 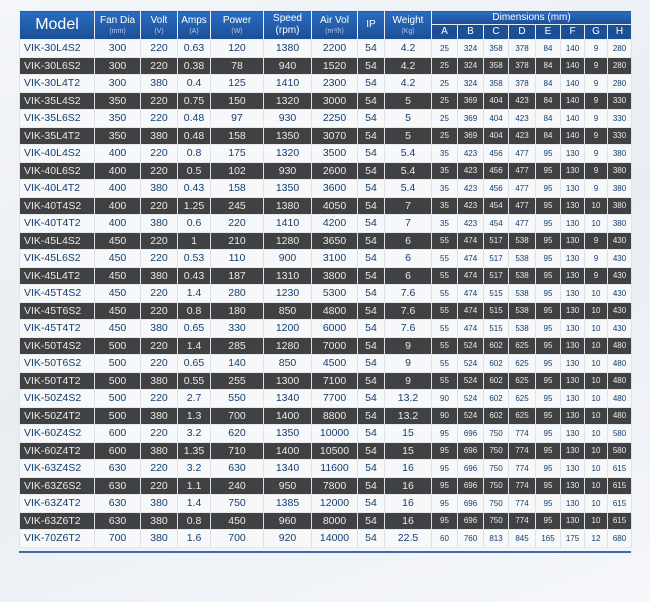 I want to click on cell-dim-b: 423, so click(x=470, y=153).